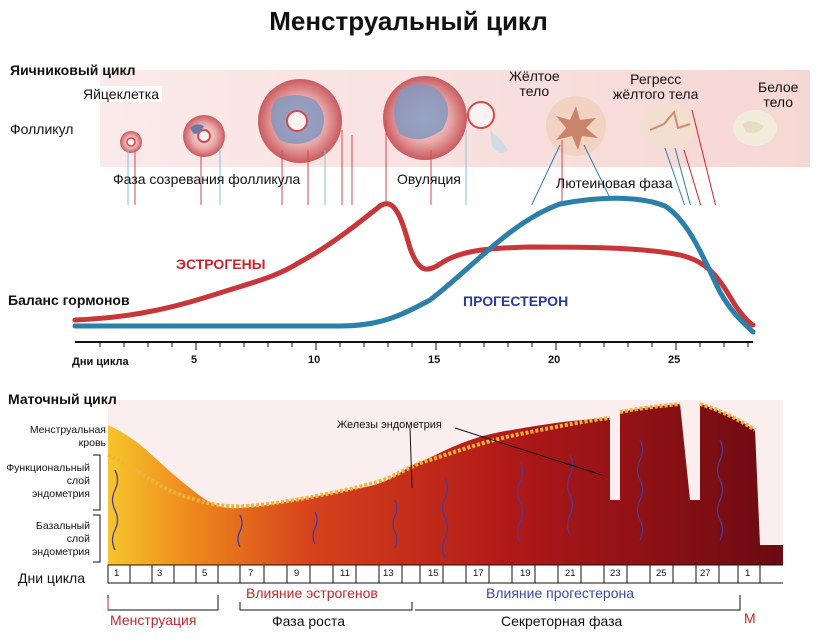 This screenshot has height=642, width=817. I want to click on follicle-label: Фолликул, so click(42, 129).